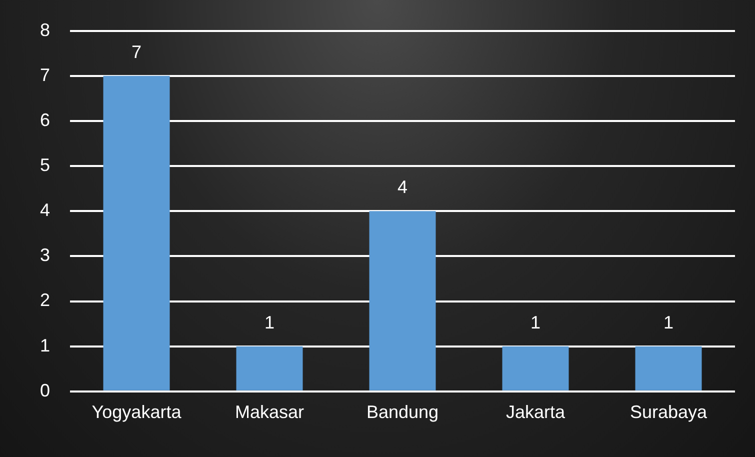 Image resolution: width=755 pixels, height=457 pixels. What do you see at coordinates (45, 345) in the screenshot?
I see `y-tick-label: 1` at bounding box center [45, 345].